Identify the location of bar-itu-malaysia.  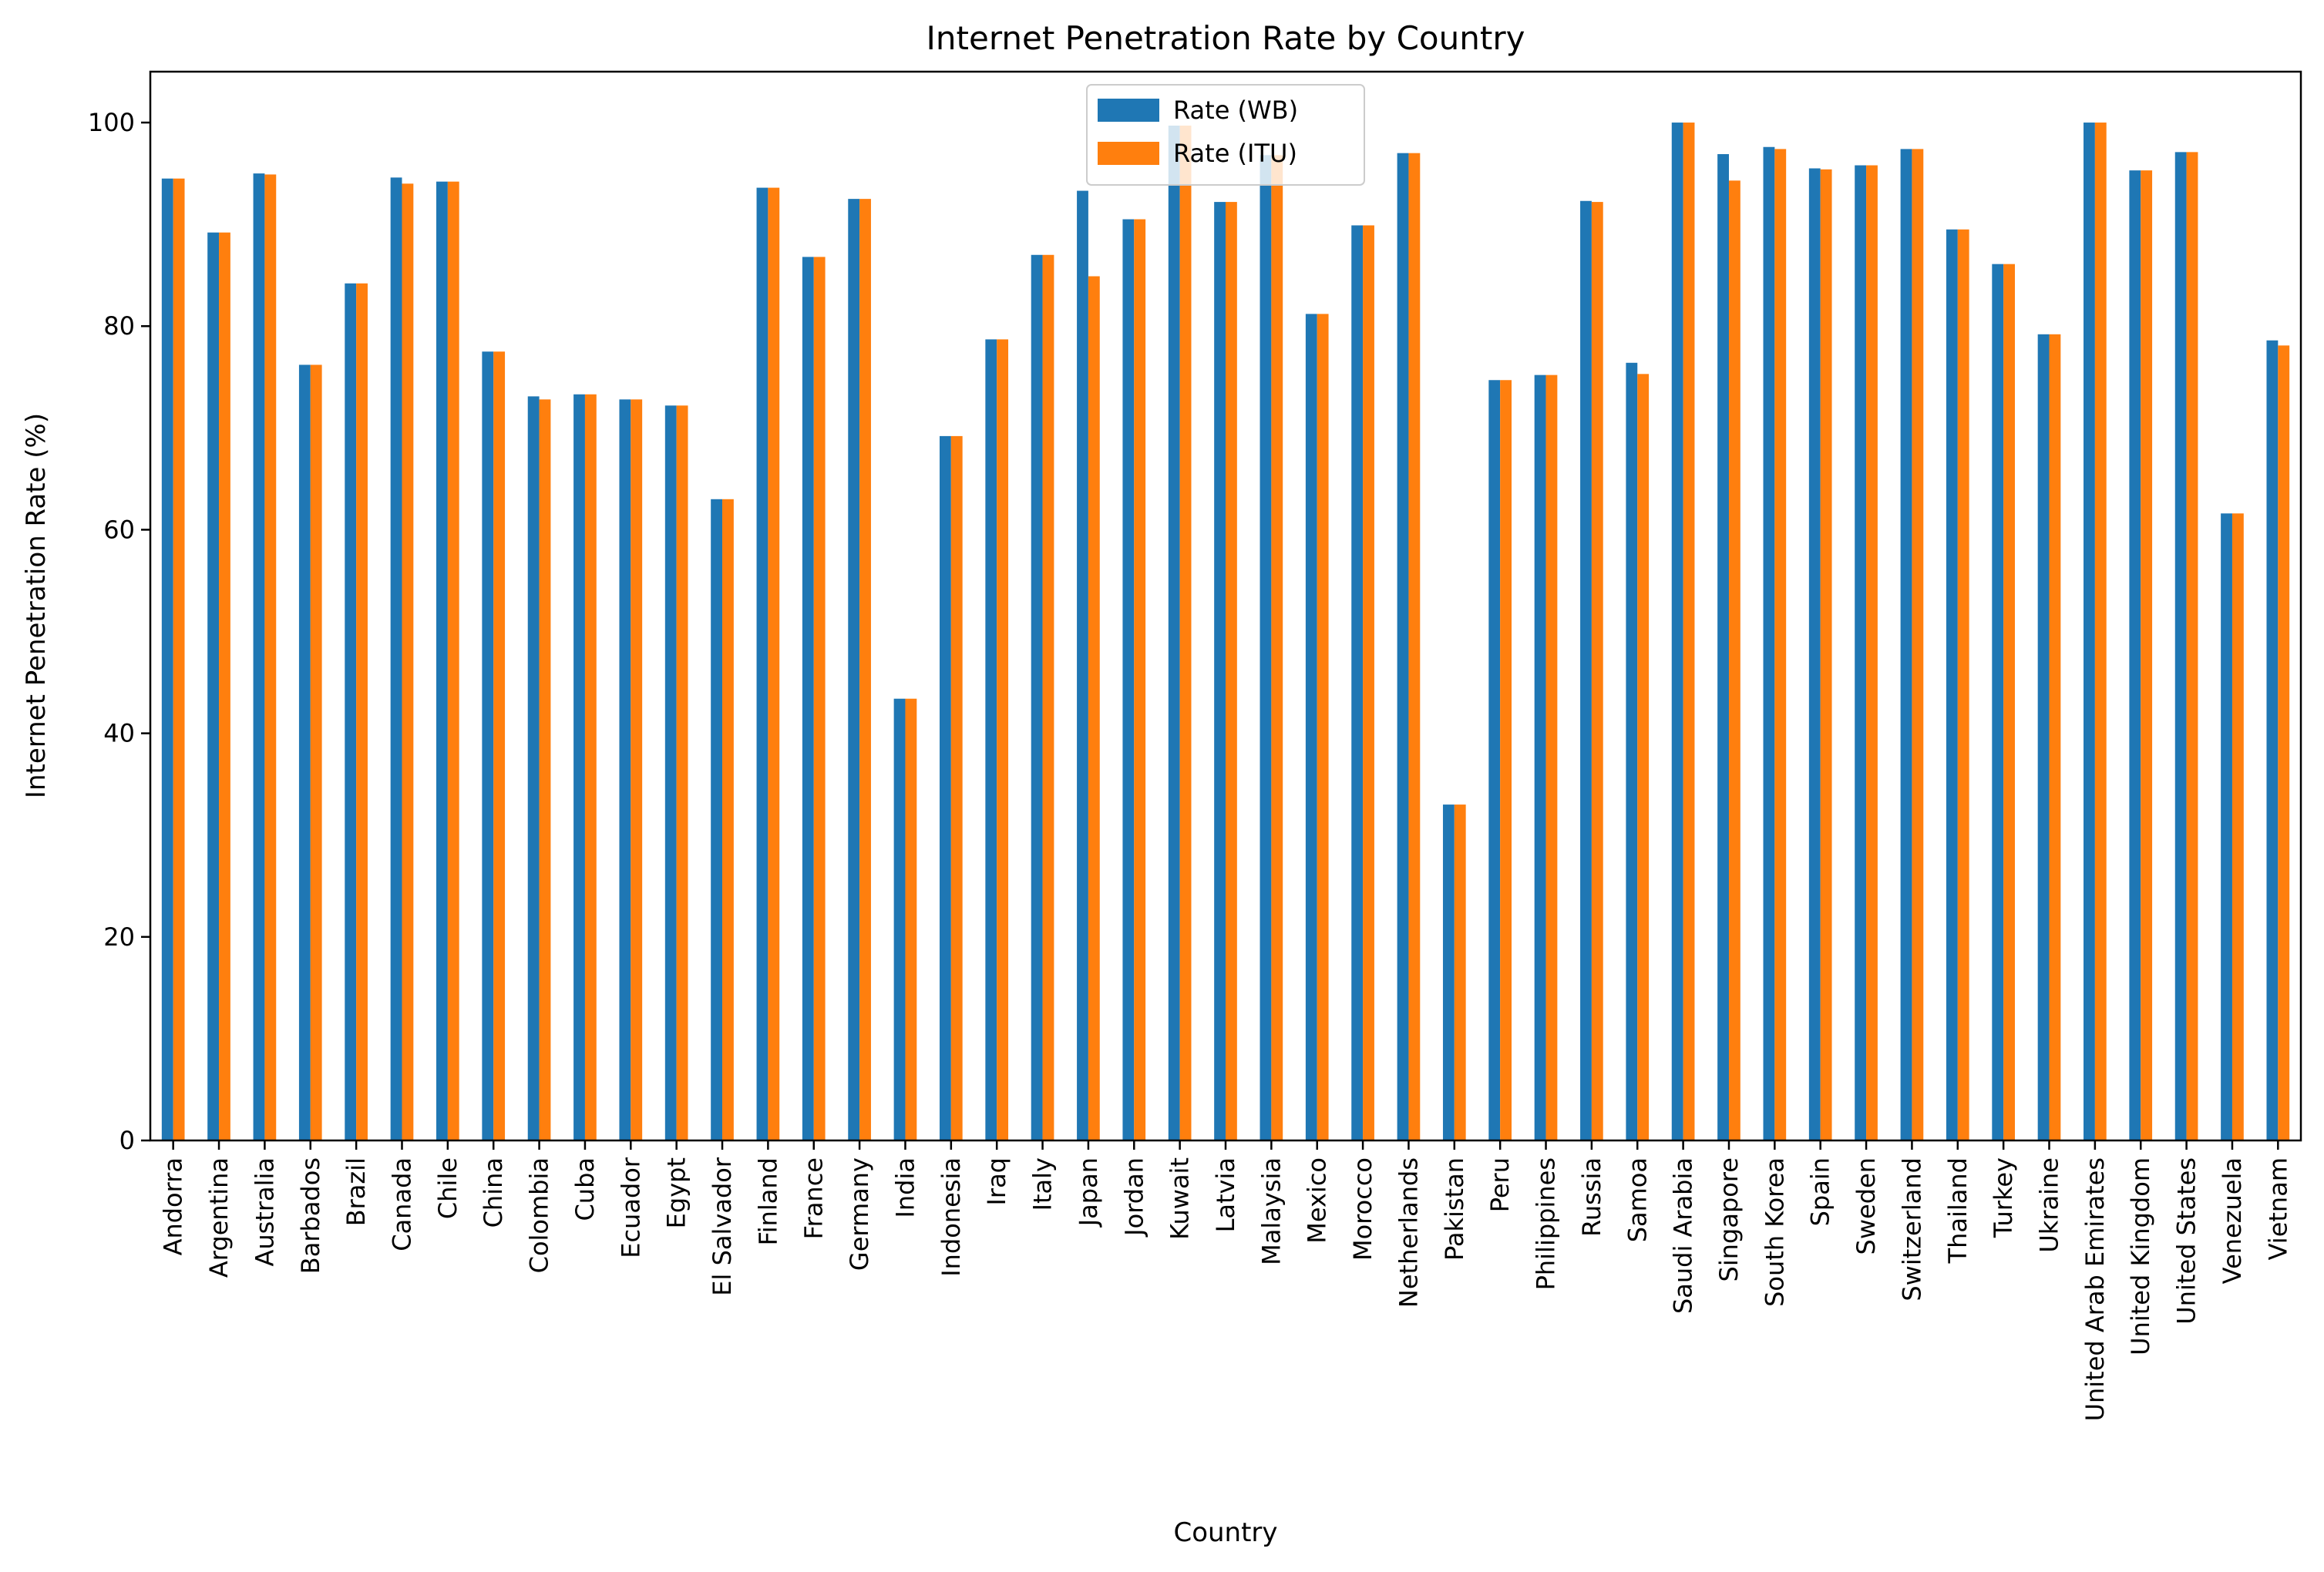
(1277, 647).